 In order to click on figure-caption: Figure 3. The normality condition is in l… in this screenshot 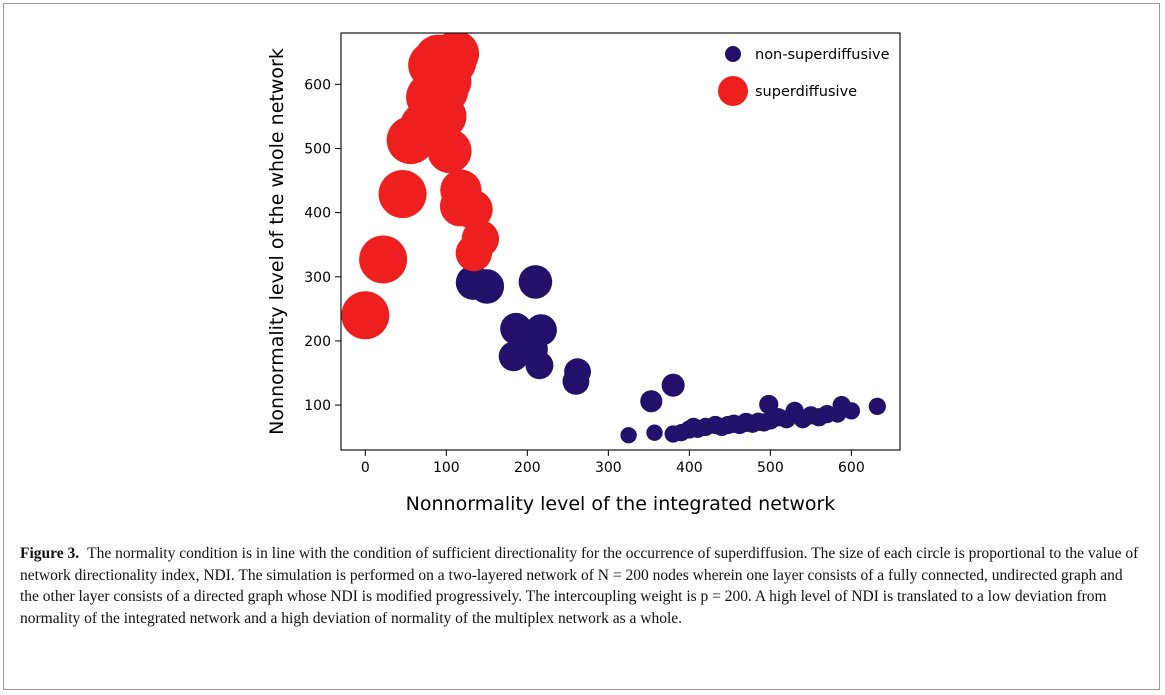, I will do `click(582, 586)`.